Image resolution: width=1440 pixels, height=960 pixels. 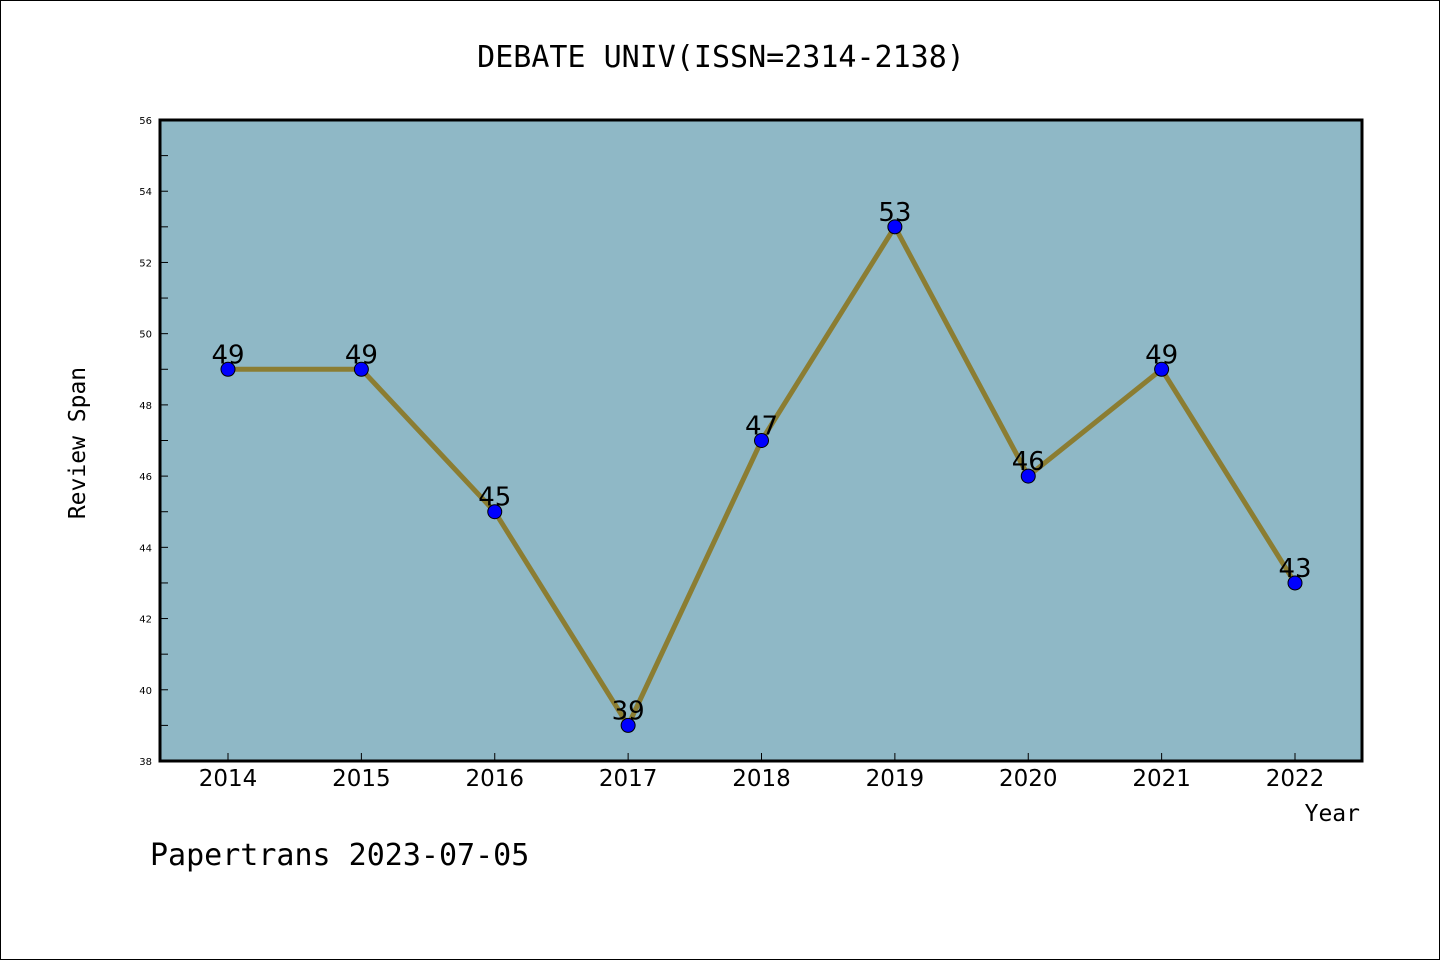 I want to click on x-tick-label: 2014, so click(x=228, y=779).